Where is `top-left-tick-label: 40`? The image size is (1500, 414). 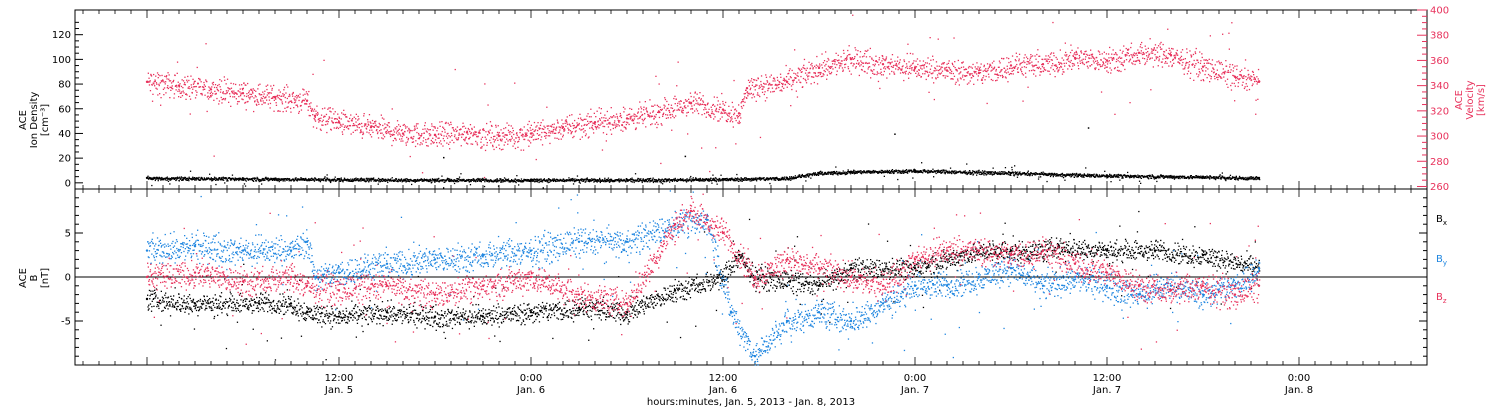 top-left-tick-label: 40 is located at coordinates (64, 134).